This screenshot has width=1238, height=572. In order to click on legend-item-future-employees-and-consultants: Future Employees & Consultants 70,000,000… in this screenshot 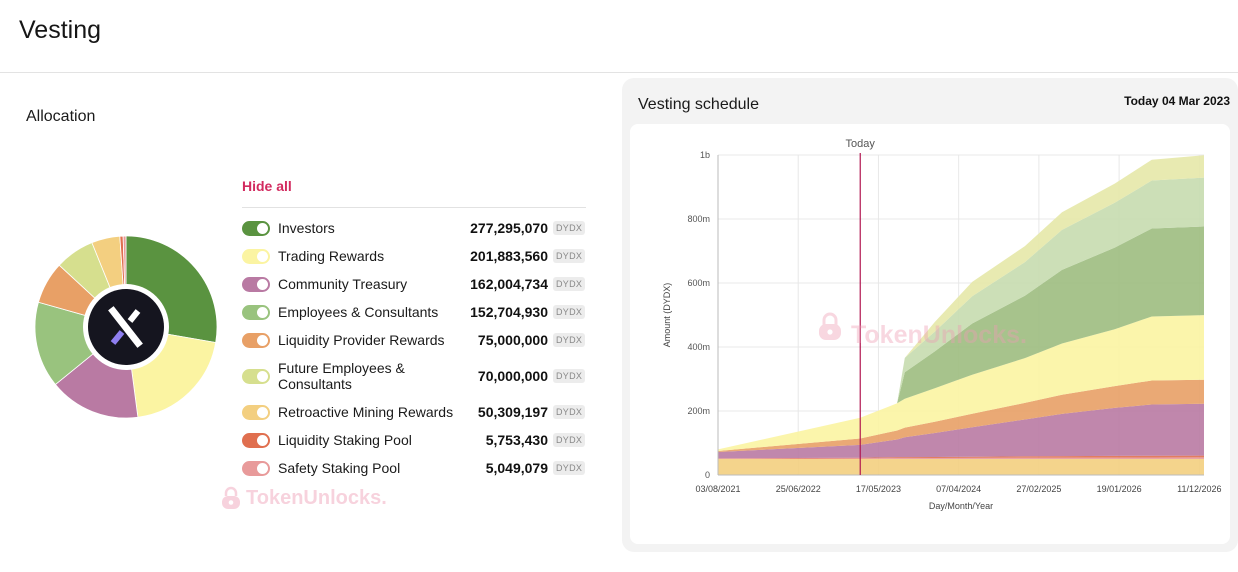, I will do `click(415, 376)`.